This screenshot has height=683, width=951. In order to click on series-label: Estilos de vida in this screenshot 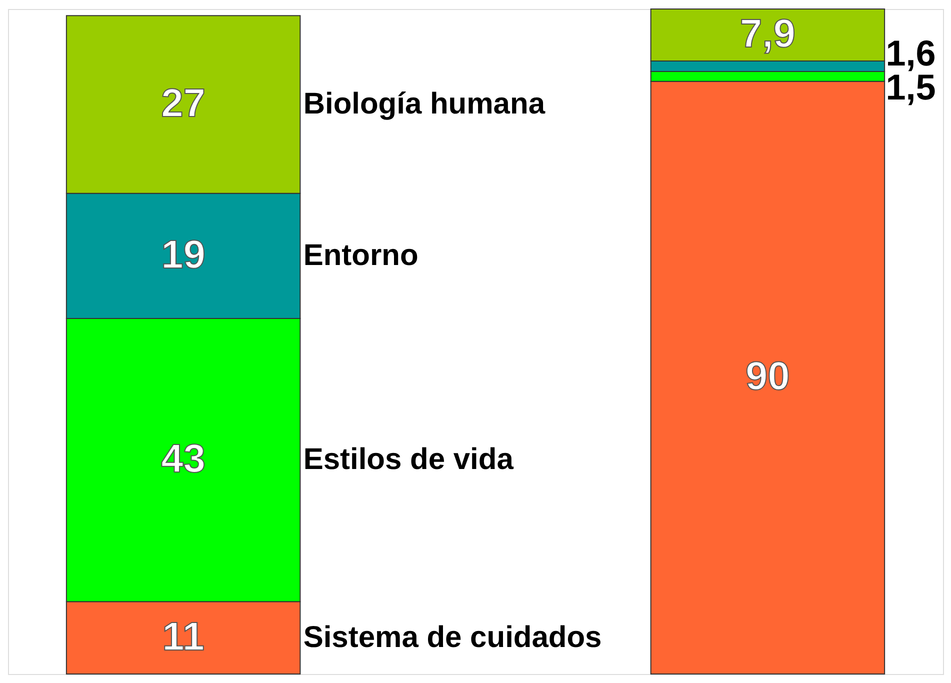, I will do `click(408, 459)`.